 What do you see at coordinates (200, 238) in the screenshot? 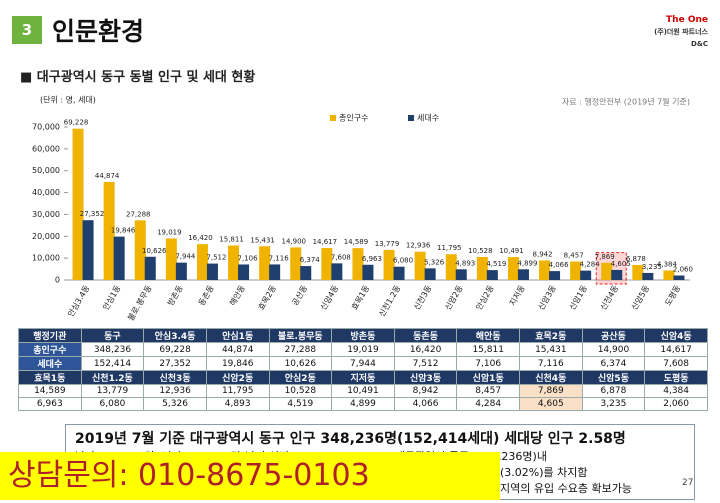
I see `data-label: 16,420` at bounding box center [200, 238].